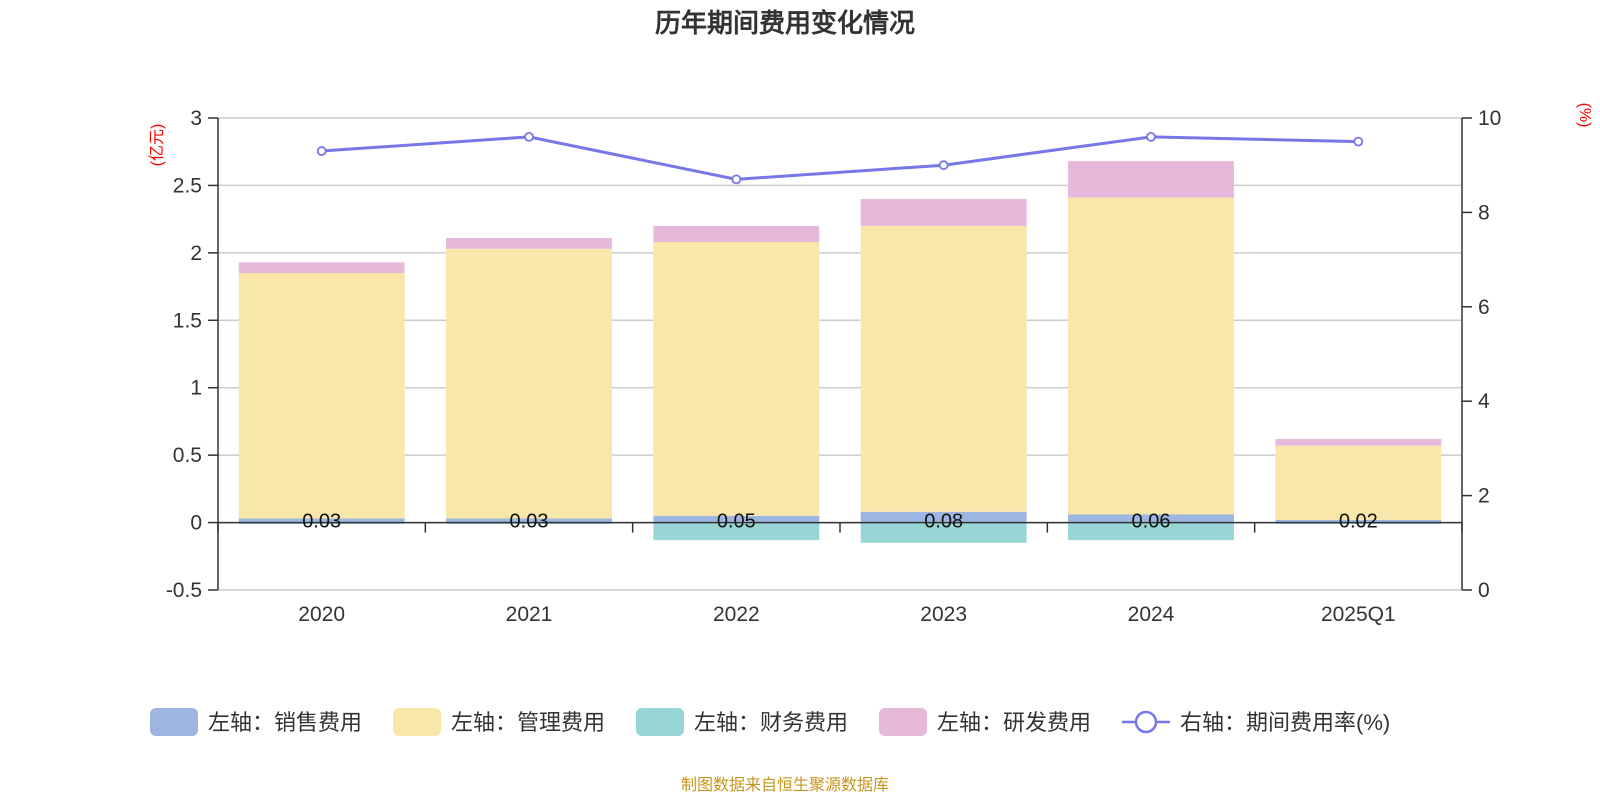 The width and height of the screenshot is (1600, 800). I want to click on source-note: 制图数据来自恒生聚源数据库, so click(785, 785).